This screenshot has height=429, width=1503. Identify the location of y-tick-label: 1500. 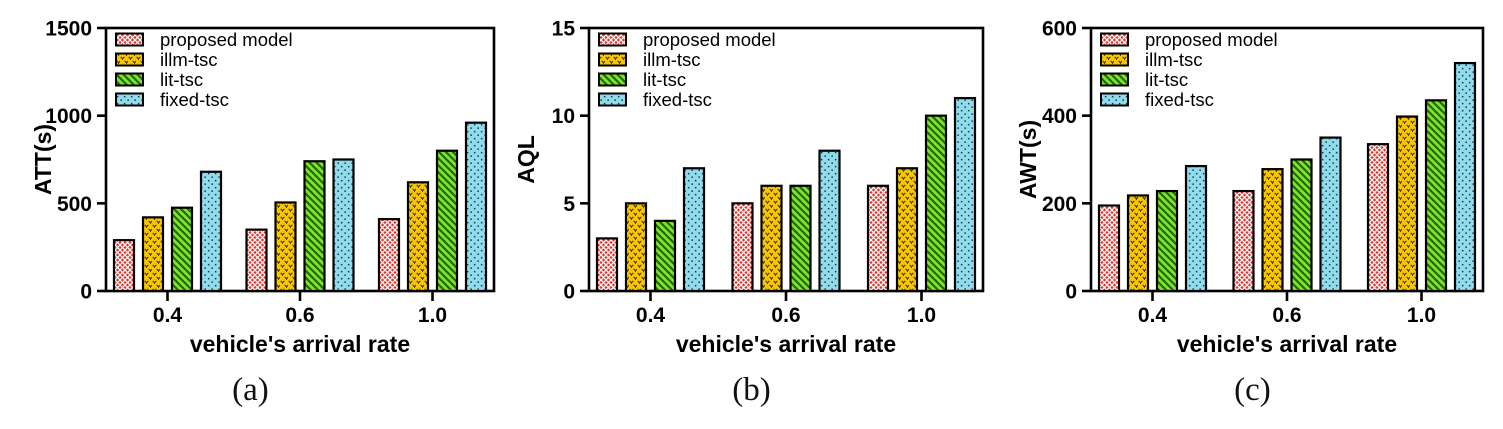
(68, 29).